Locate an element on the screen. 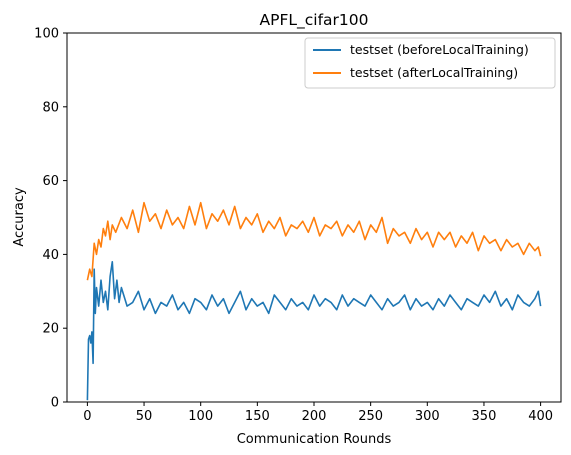  y-tick-label: 20 is located at coordinates (50, 329).